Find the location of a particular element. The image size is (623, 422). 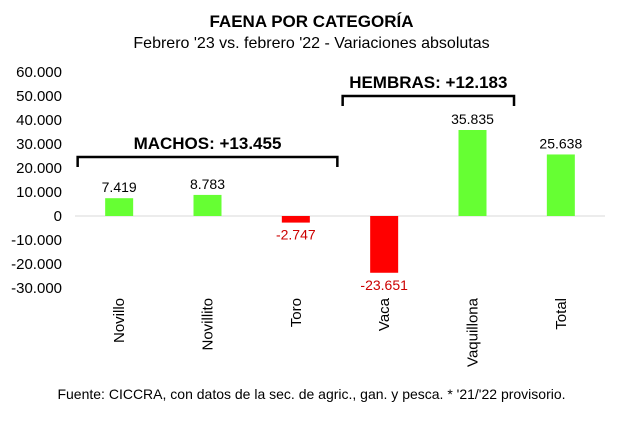

y-tick-label: 20.000 is located at coordinates (39, 168).